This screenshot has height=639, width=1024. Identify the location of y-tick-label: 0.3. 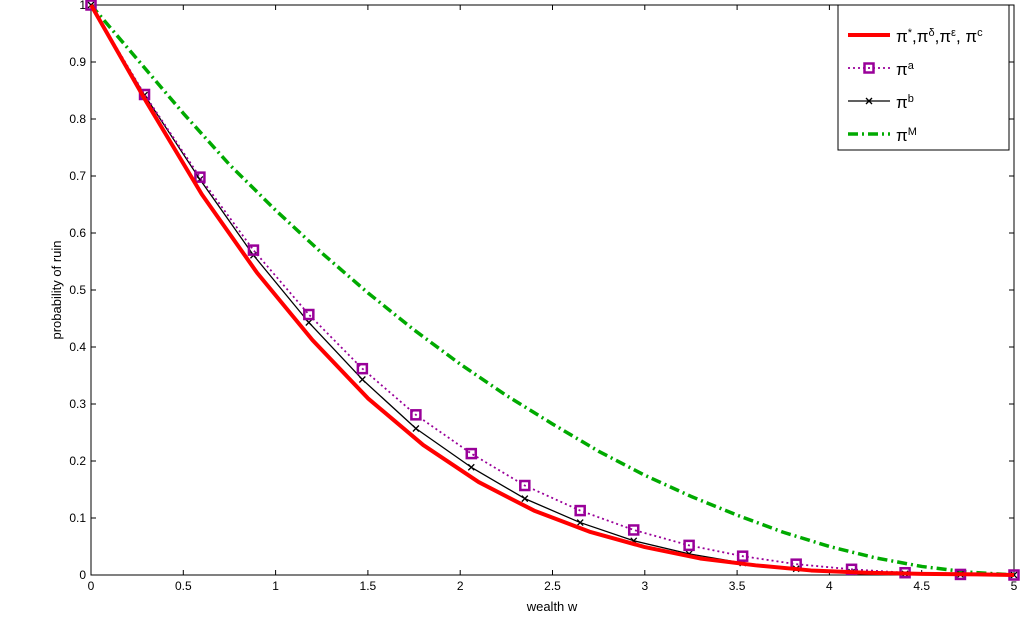
(77, 404).